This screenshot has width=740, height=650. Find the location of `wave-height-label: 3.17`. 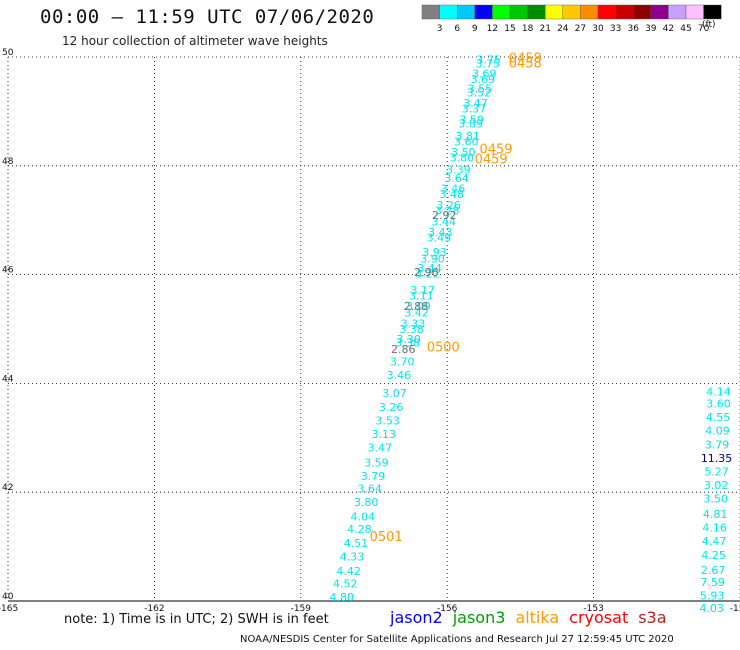

wave-height-label: 3.17 is located at coordinates (423, 290).